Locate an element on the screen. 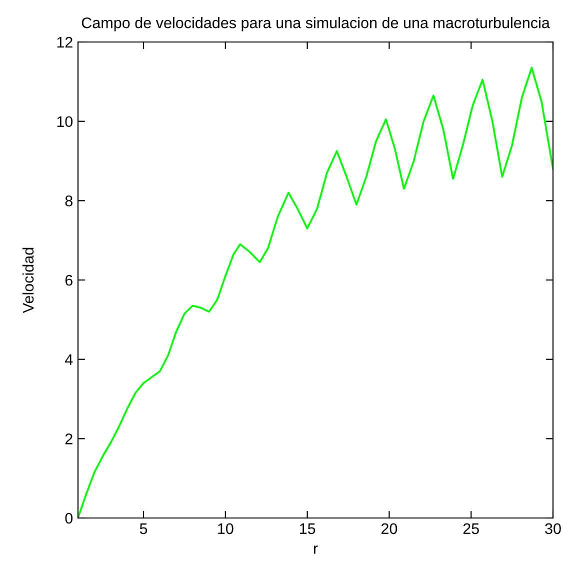 The image size is (563, 568). x-tick-label: 5 is located at coordinates (144, 528).